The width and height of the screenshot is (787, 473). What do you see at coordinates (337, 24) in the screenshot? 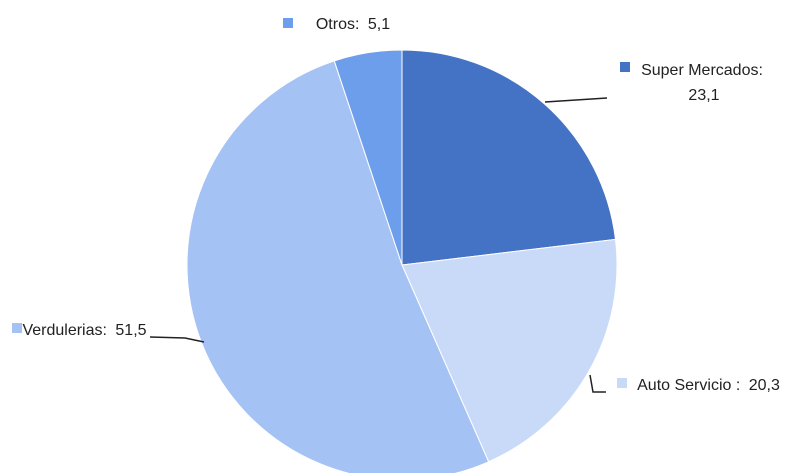
I see `category-label: Otros:` at bounding box center [337, 24].